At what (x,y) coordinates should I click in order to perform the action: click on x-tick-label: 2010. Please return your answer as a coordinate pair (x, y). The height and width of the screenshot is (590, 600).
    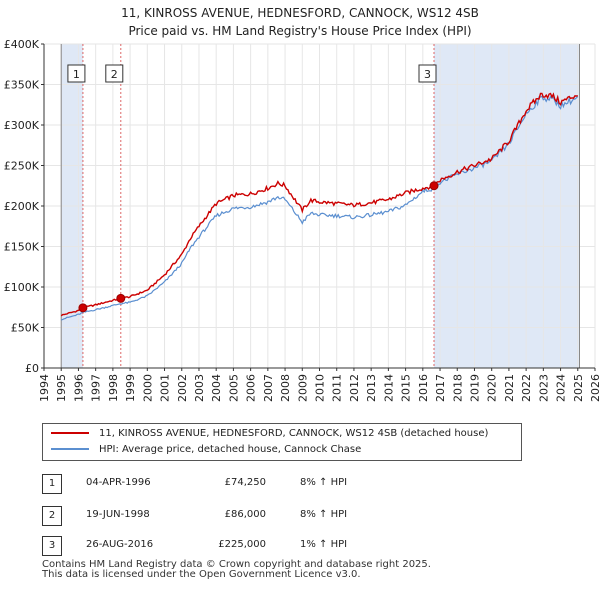
    Looking at the image, I should click on (320, 388).